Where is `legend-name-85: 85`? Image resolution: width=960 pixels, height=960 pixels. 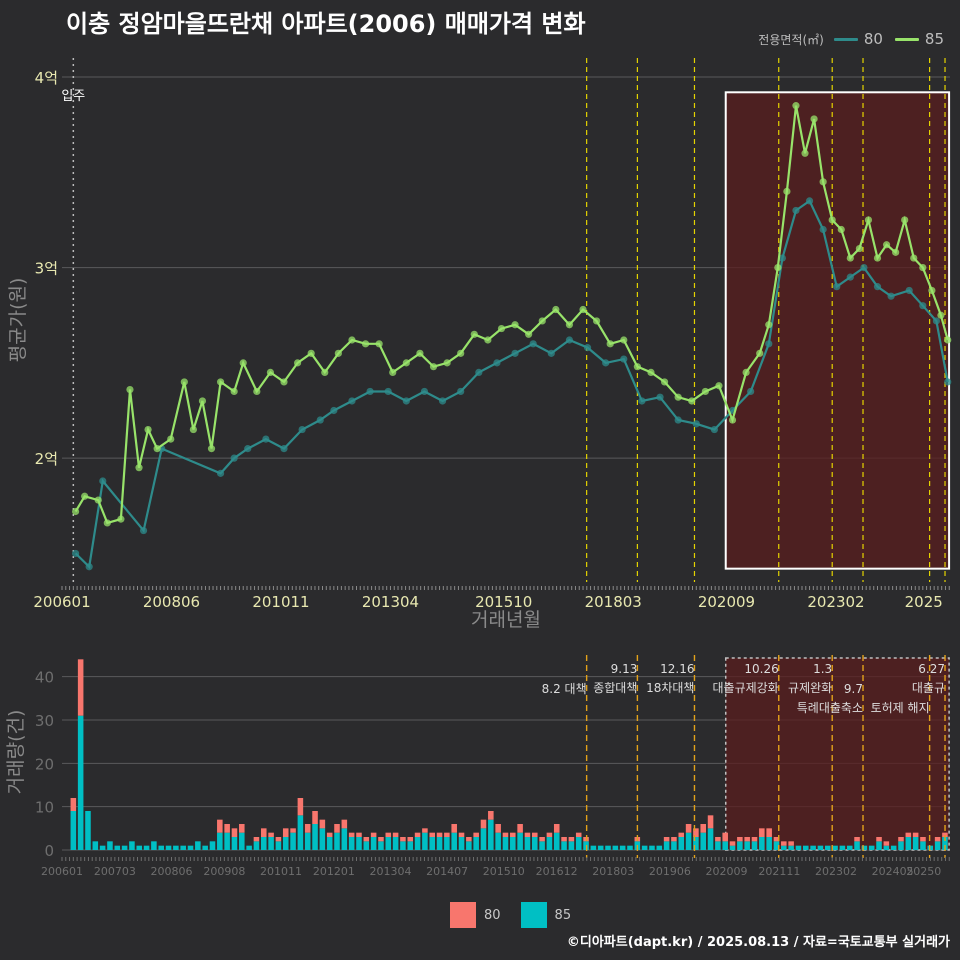 legend-name-85: 85 is located at coordinates (934, 39).